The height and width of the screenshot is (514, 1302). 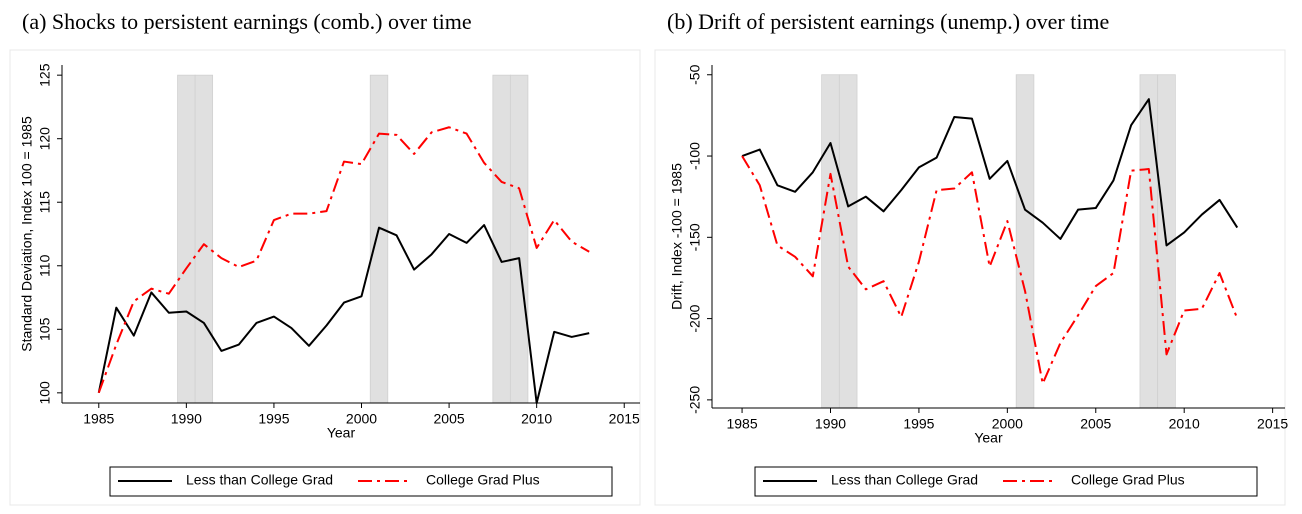 I want to click on y-tick-label: -250, so click(x=695, y=400).